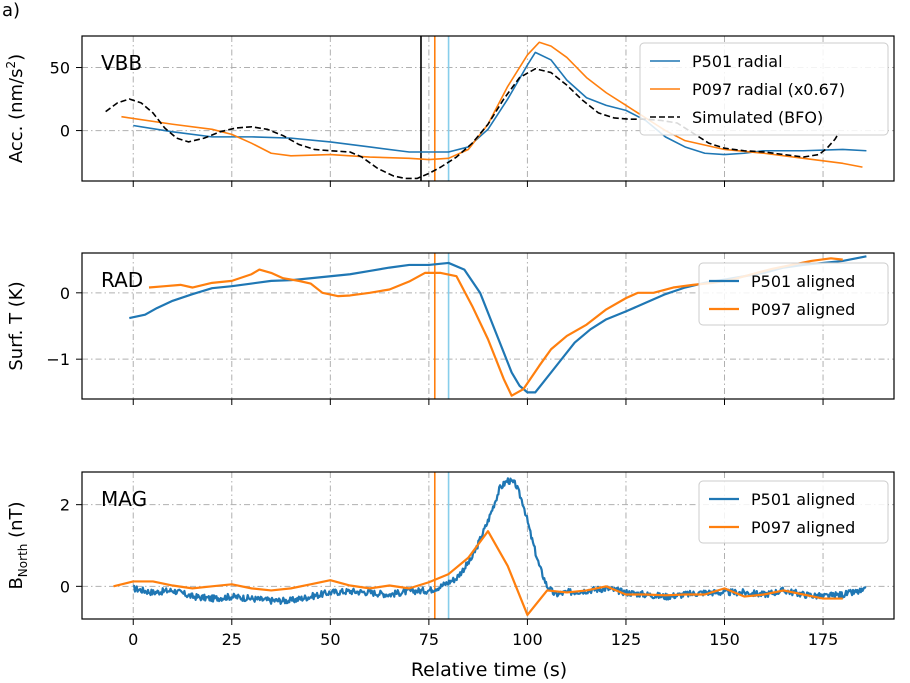 The height and width of the screenshot is (683, 910). What do you see at coordinates (124, 499) in the screenshot?
I see `panel-title: MAG` at bounding box center [124, 499].